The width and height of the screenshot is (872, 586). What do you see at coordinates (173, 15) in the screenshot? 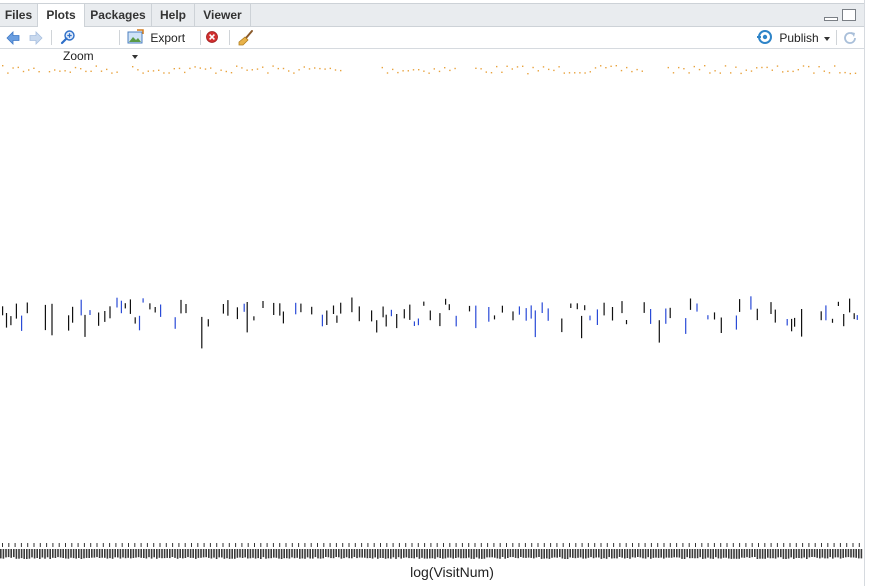
I see `tab-help: Help` at bounding box center [173, 15].